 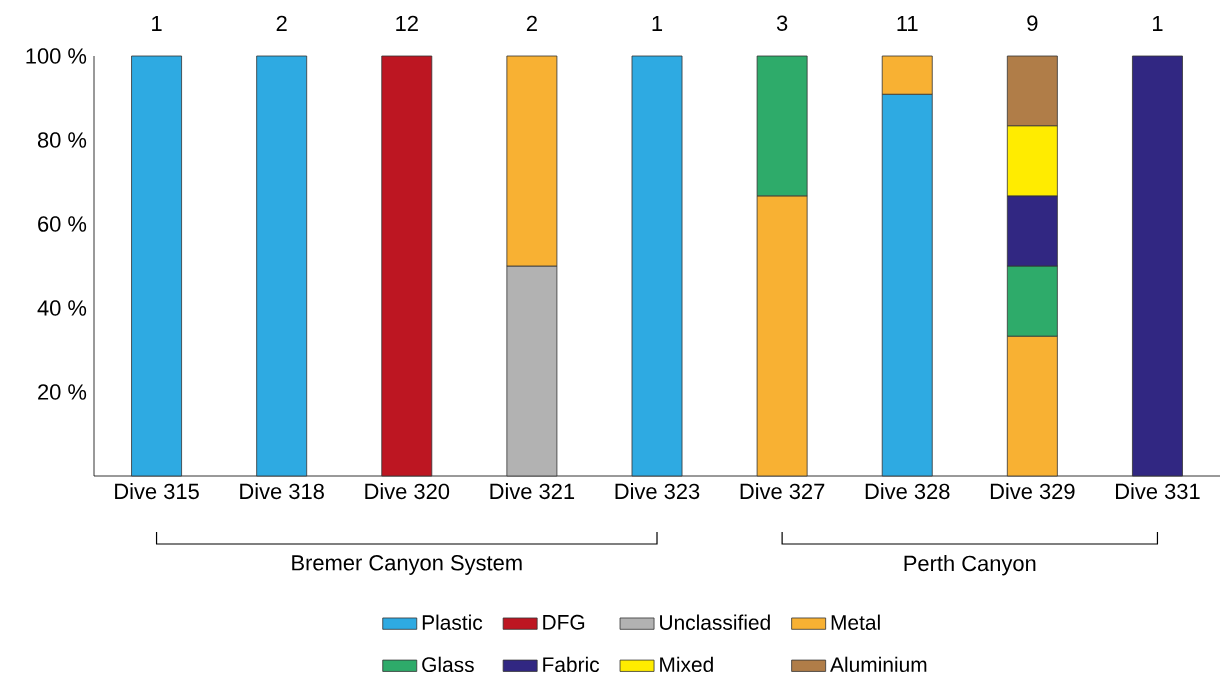 What do you see at coordinates (564, 622) in the screenshot?
I see `legend-label: DFG` at bounding box center [564, 622].